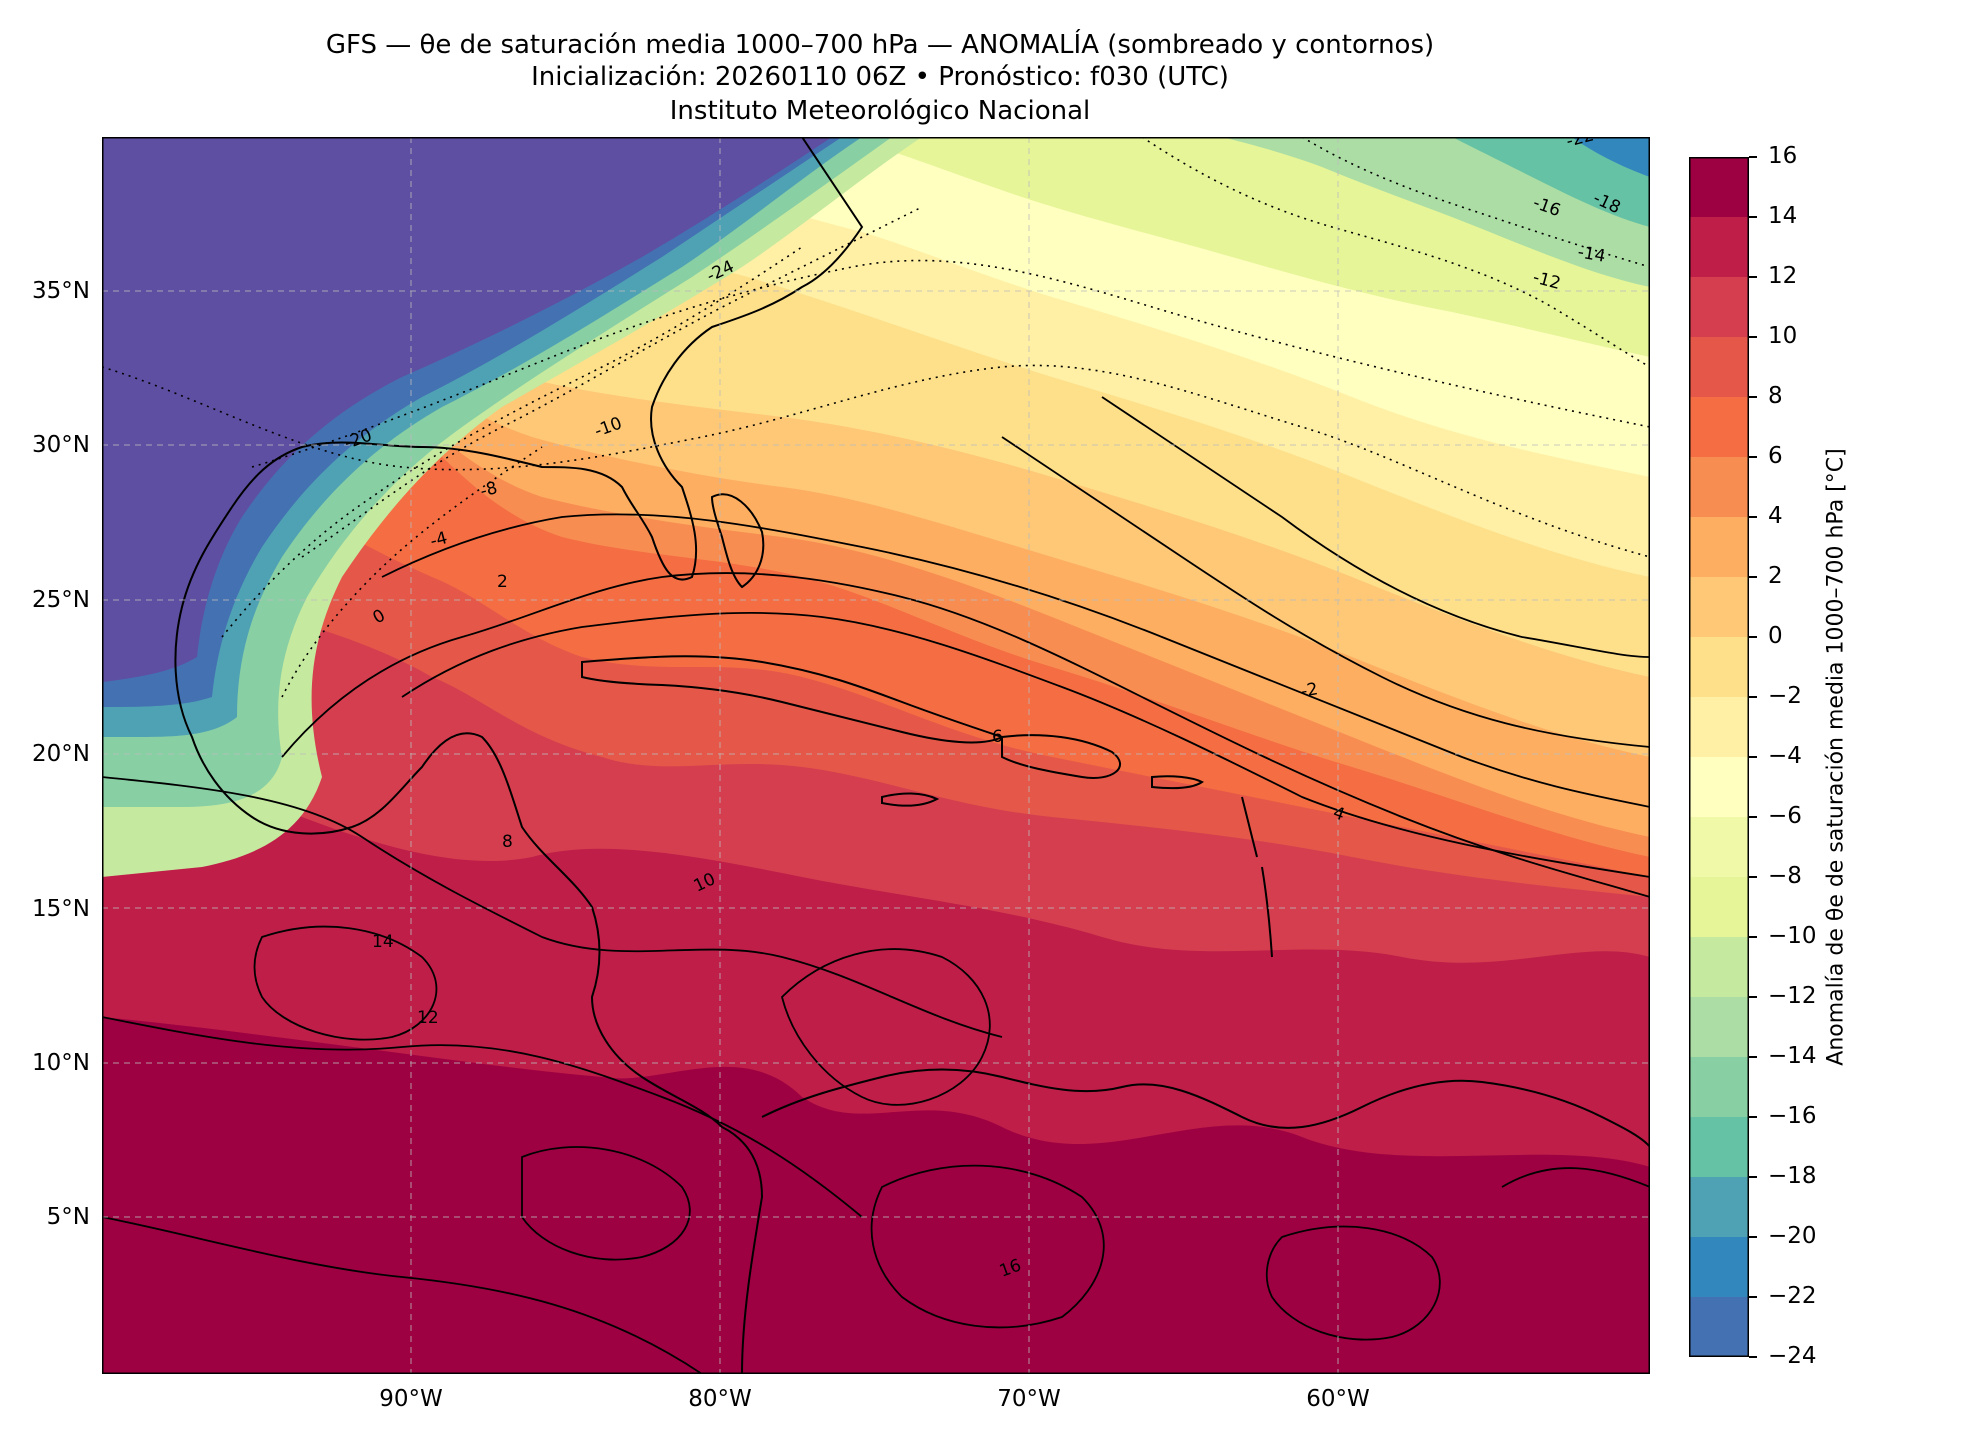  I want to click on anomaly-band-m20, so click(1611, 157).